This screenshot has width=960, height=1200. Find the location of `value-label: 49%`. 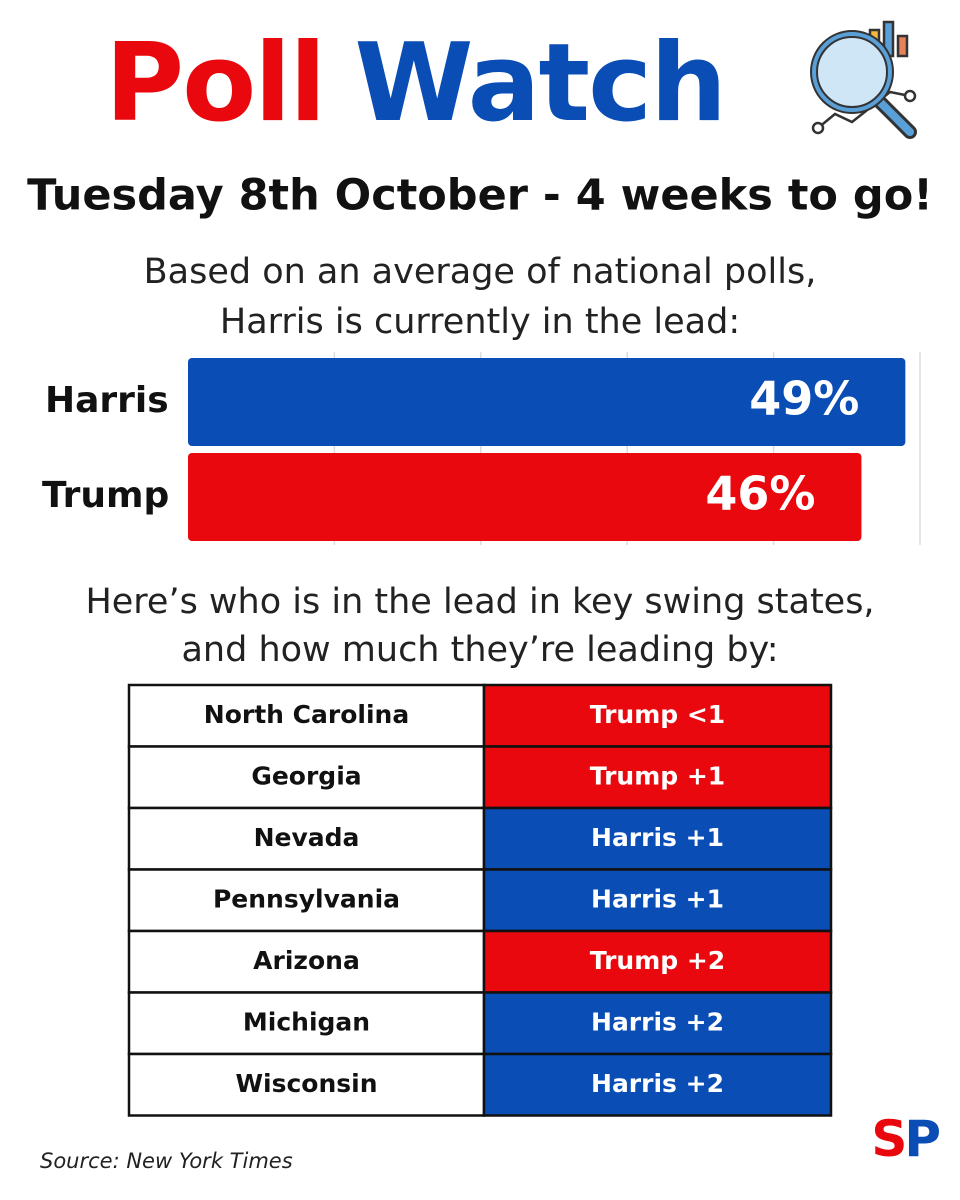

value-label: 49% is located at coordinates (804, 399).